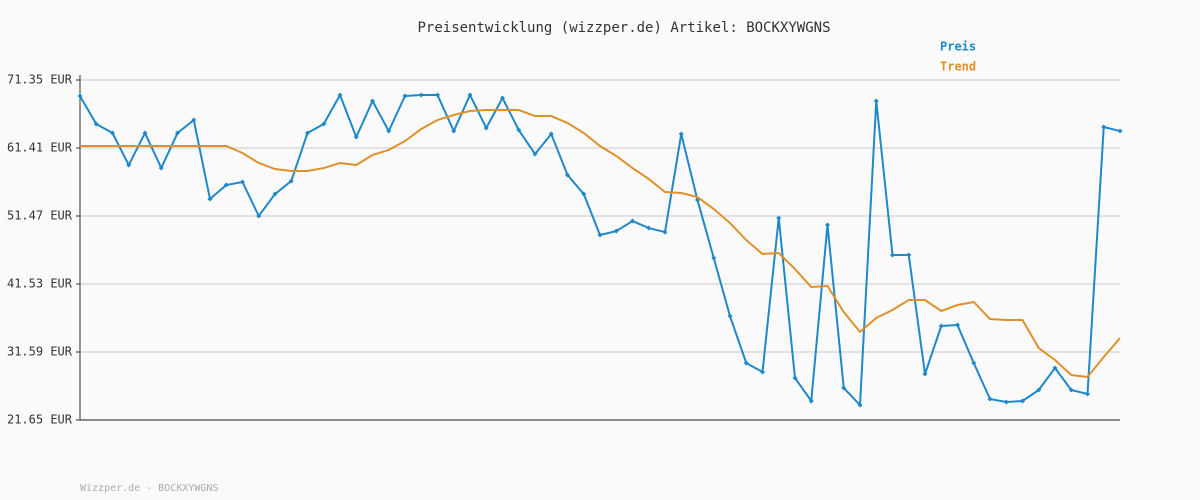 This screenshot has height=500, width=1200. What do you see at coordinates (958, 47) in the screenshot?
I see `legend-label: Preis` at bounding box center [958, 47].